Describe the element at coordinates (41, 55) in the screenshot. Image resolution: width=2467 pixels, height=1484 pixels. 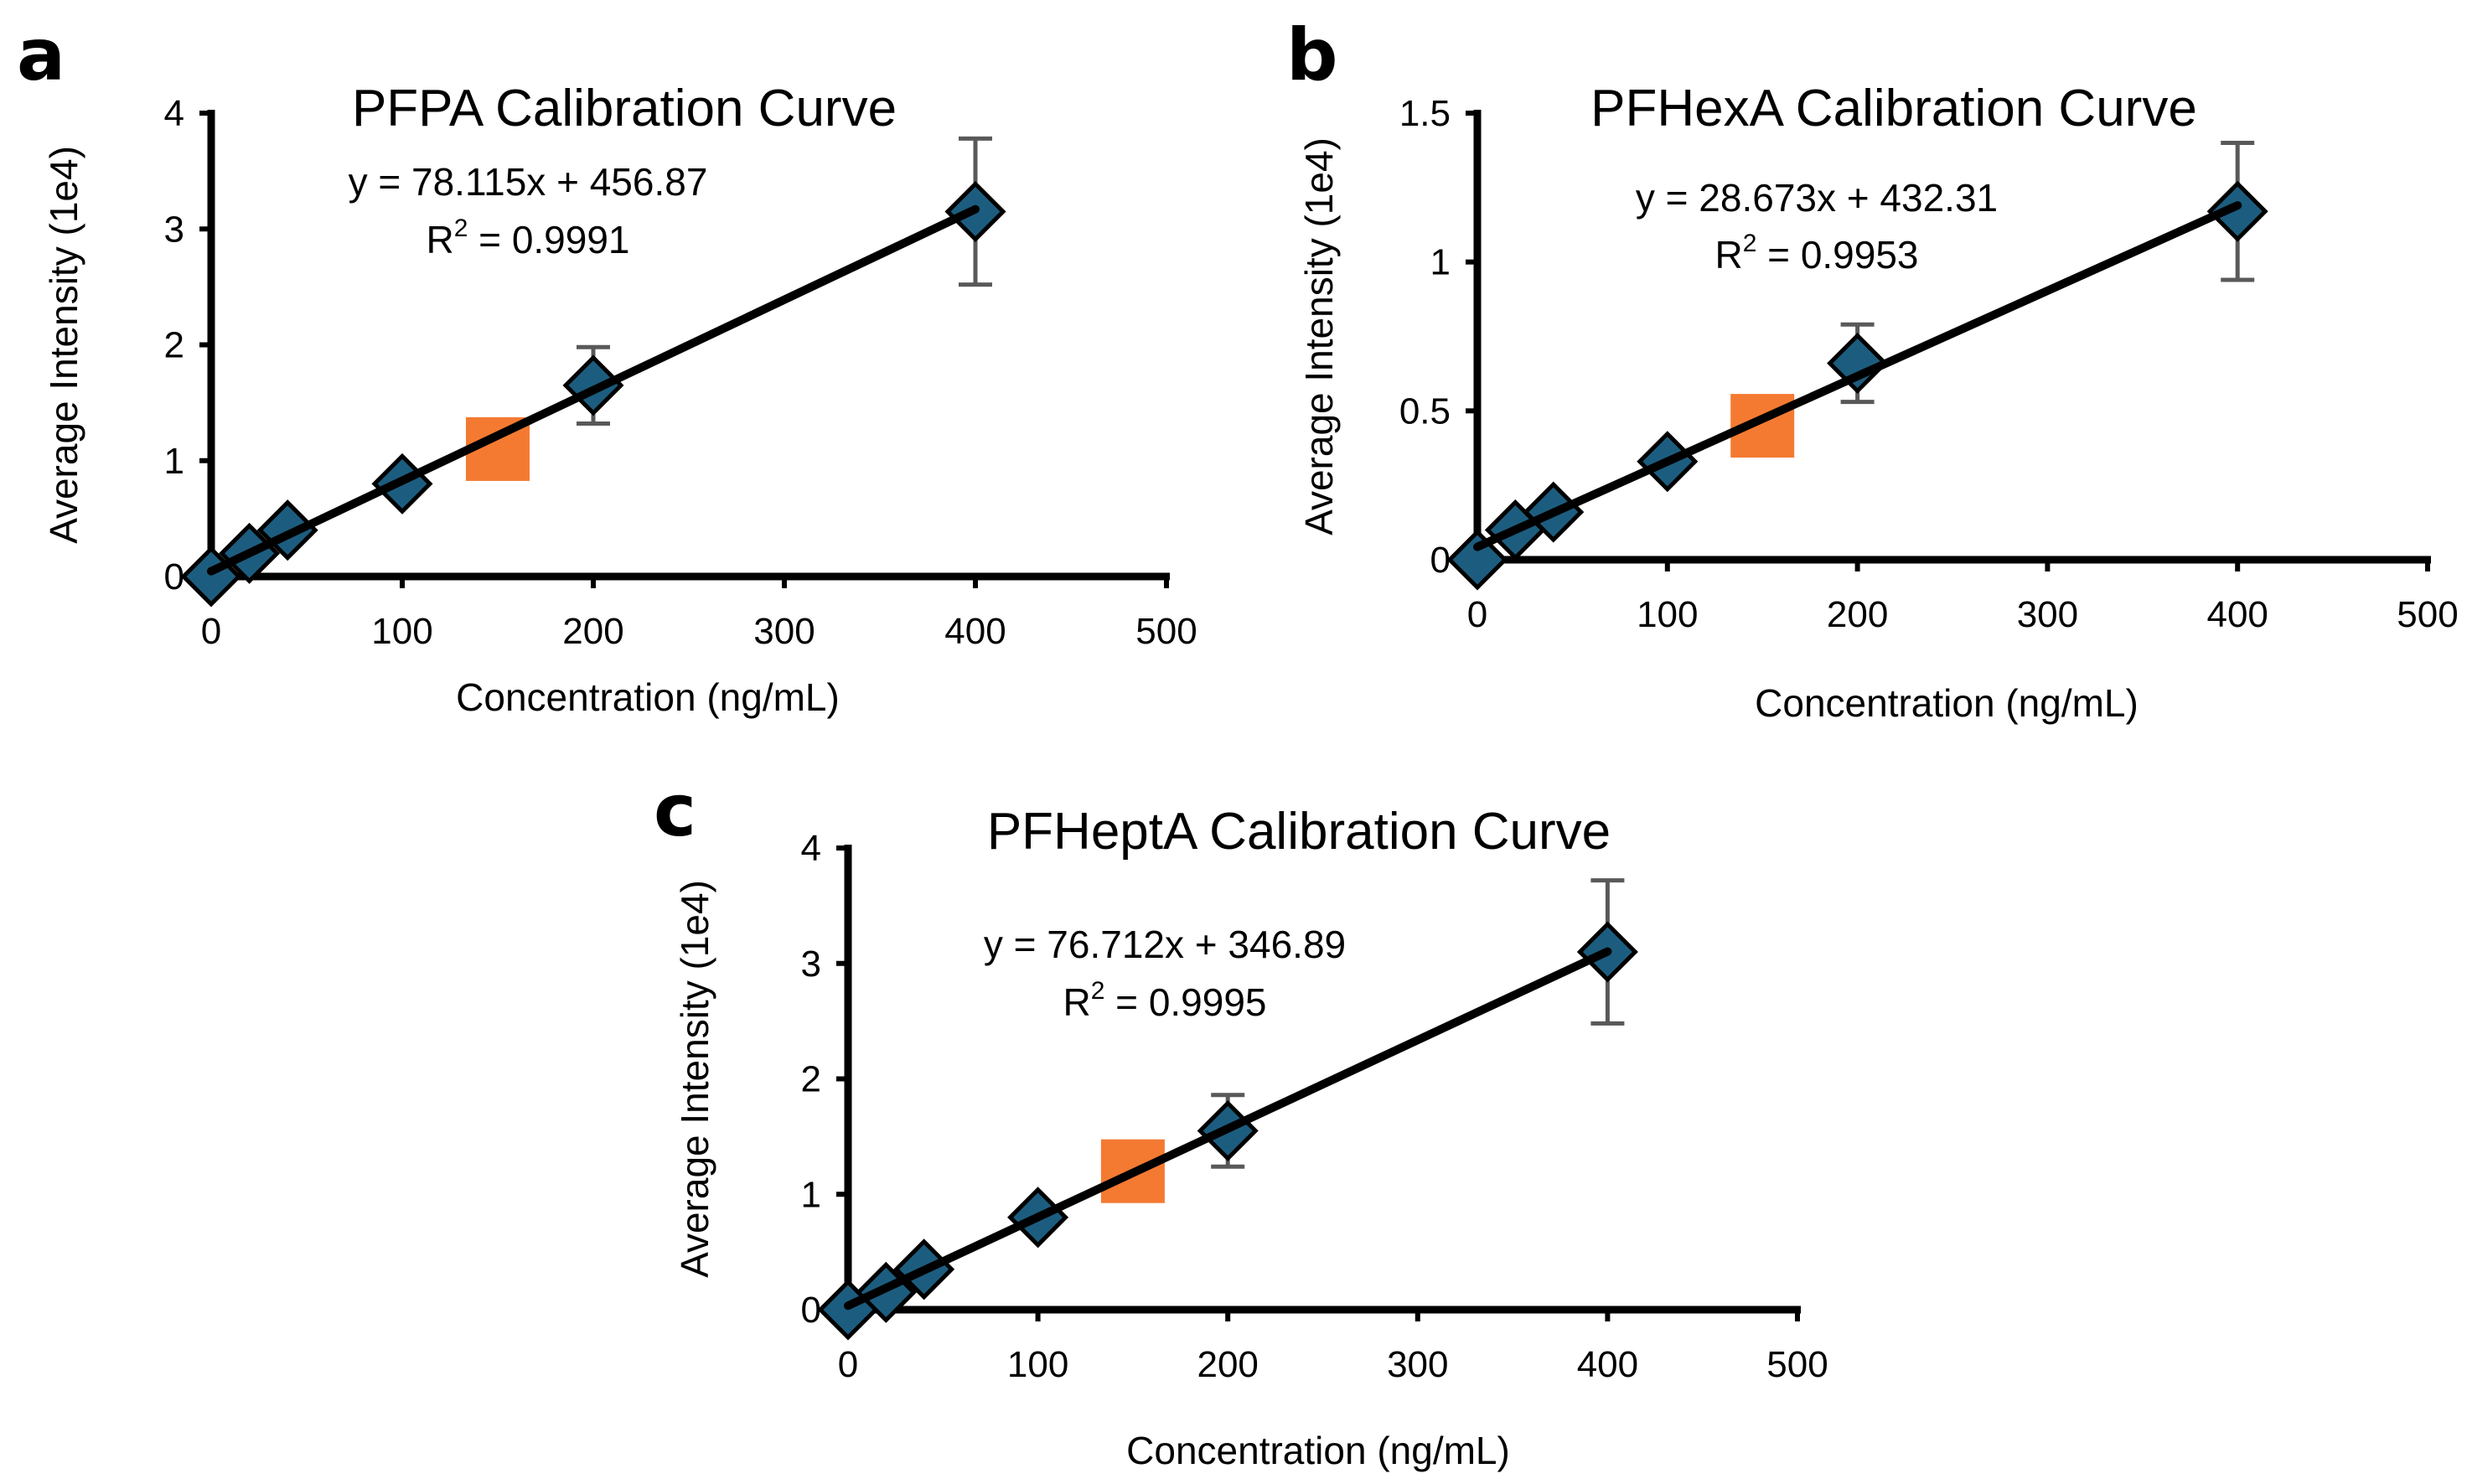
I see `panel-letter: a` at that location.